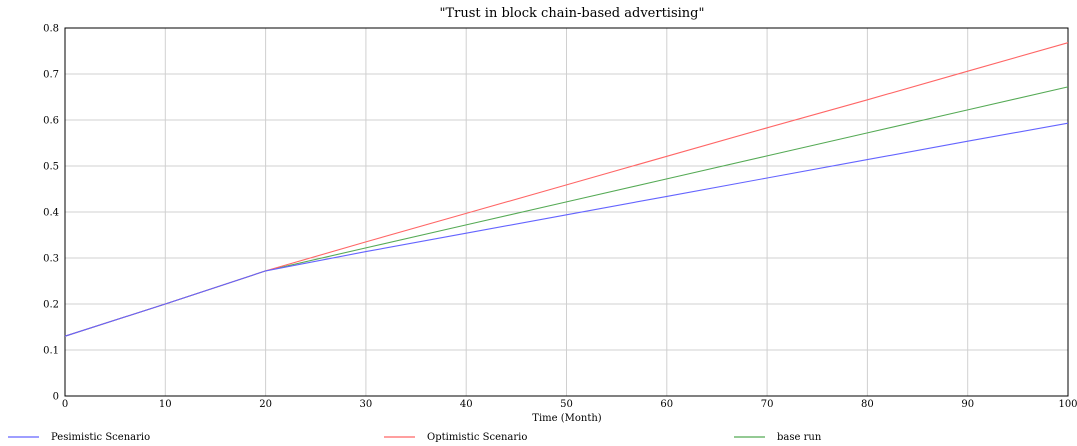  What do you see at coordinates (51, 259) in the screenshot?
I see `y-tick-label: 0.3` at bounding box center [51, 259].